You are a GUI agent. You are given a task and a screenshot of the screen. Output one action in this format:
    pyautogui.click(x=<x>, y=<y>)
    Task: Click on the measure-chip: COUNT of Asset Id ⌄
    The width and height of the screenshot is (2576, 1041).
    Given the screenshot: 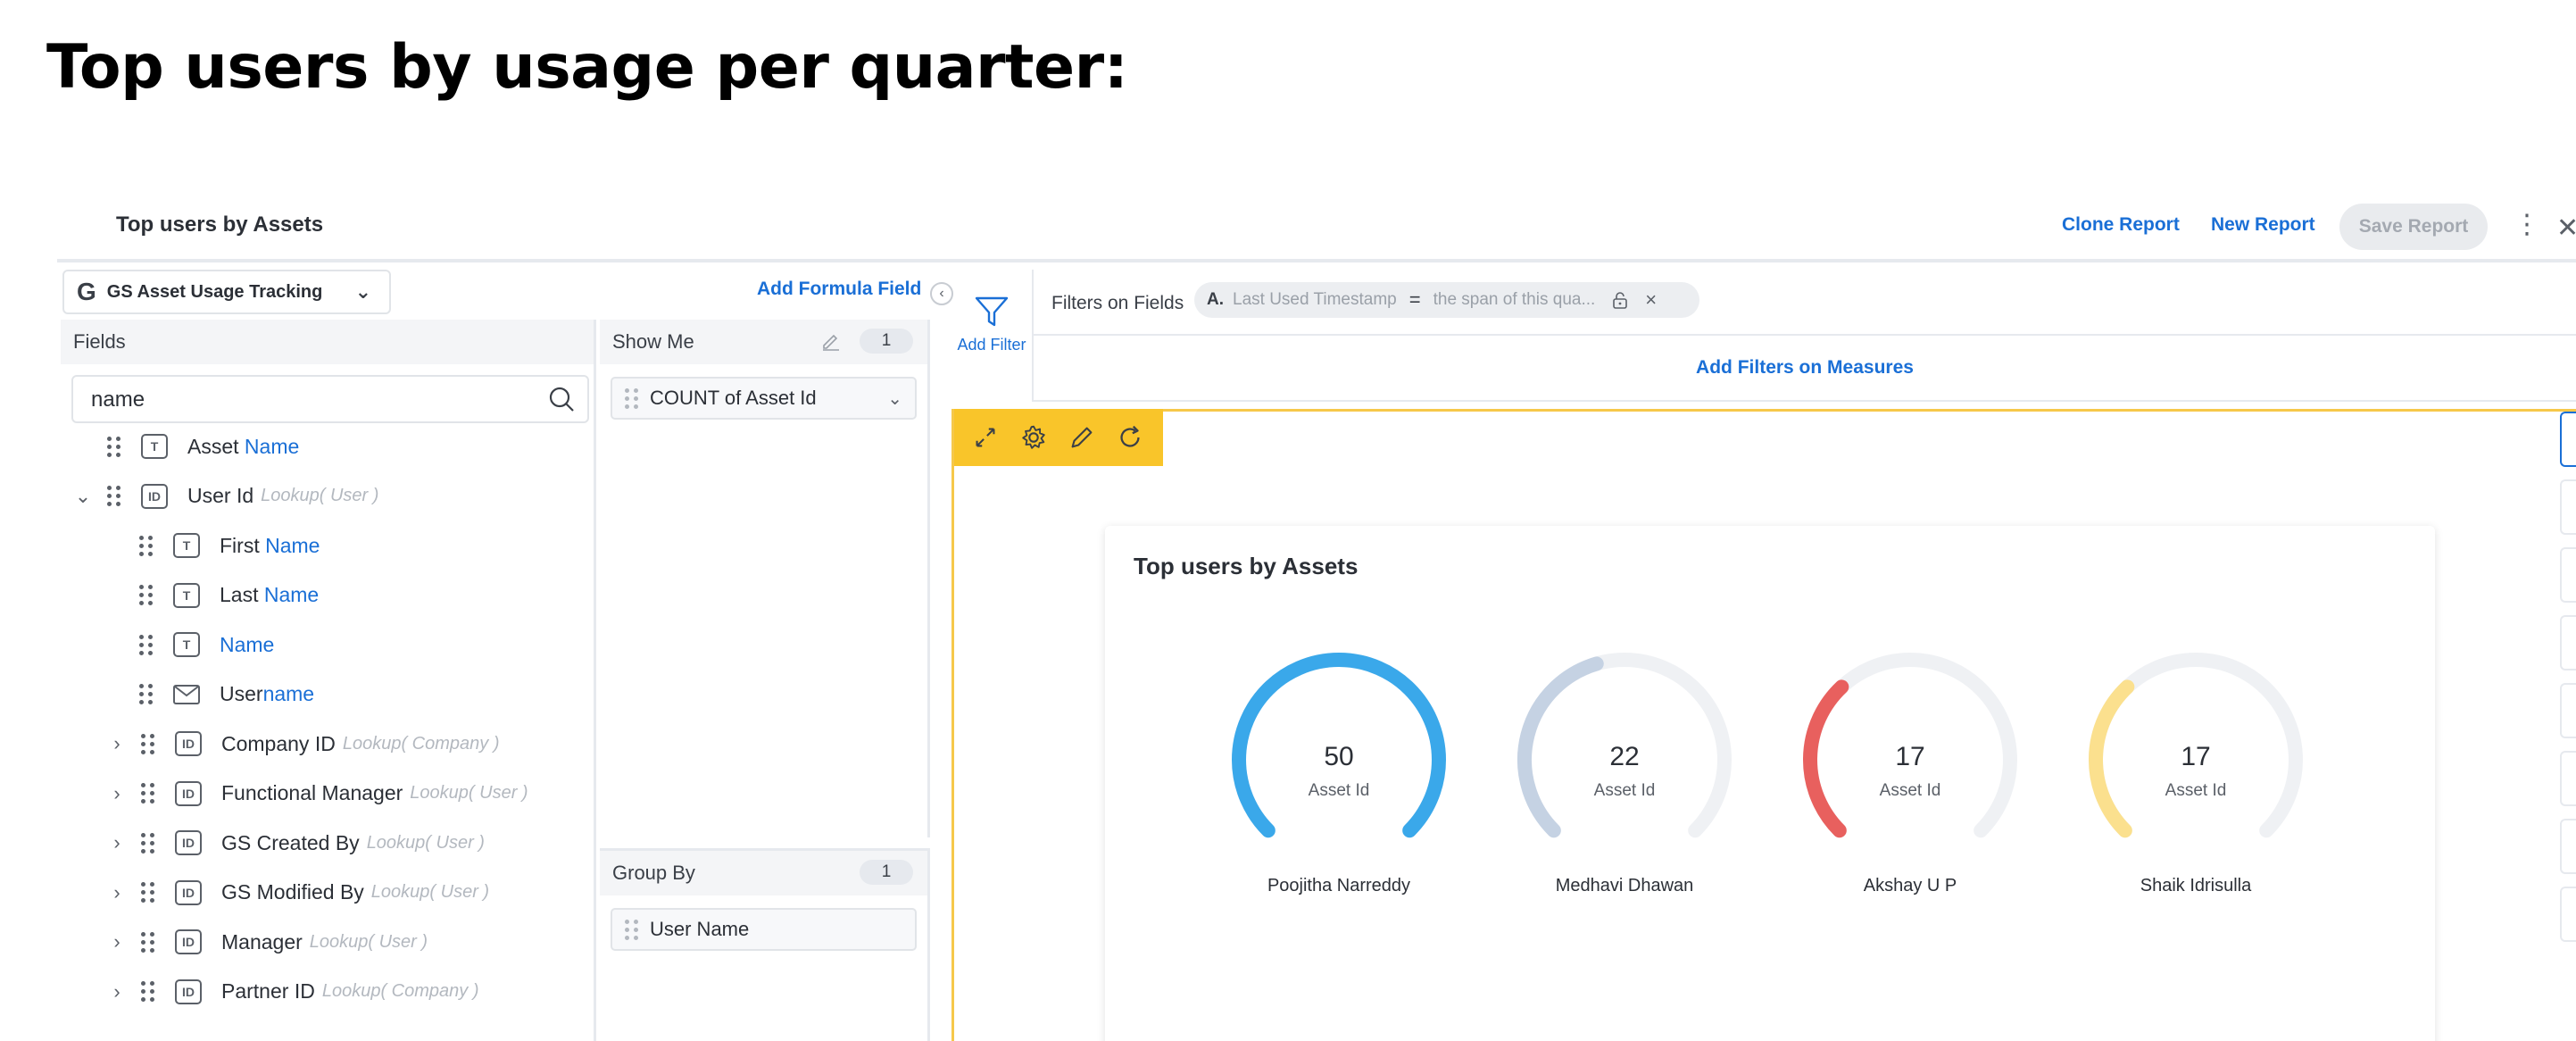 What is the action you would take?
    pyautogui.click(x=764, y=398)
    